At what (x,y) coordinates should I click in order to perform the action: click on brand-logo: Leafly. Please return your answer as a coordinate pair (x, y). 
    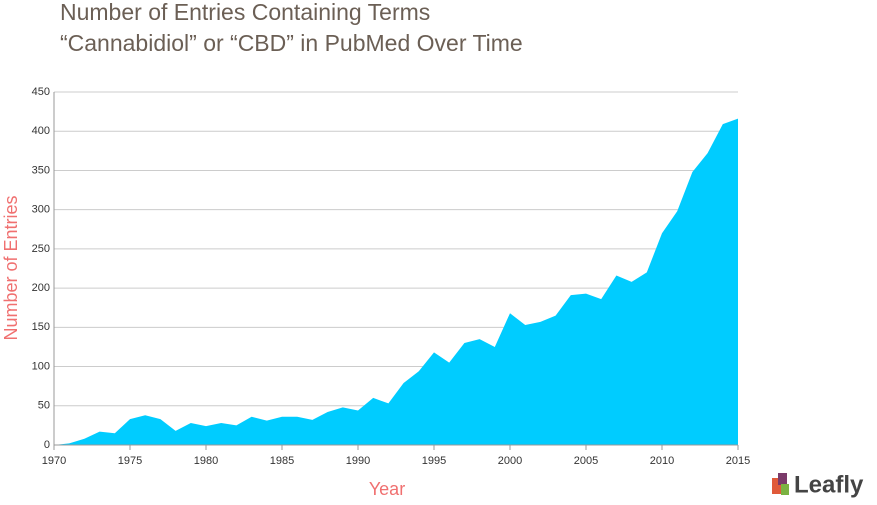
    Looking at the image, I should click on (818, 484).